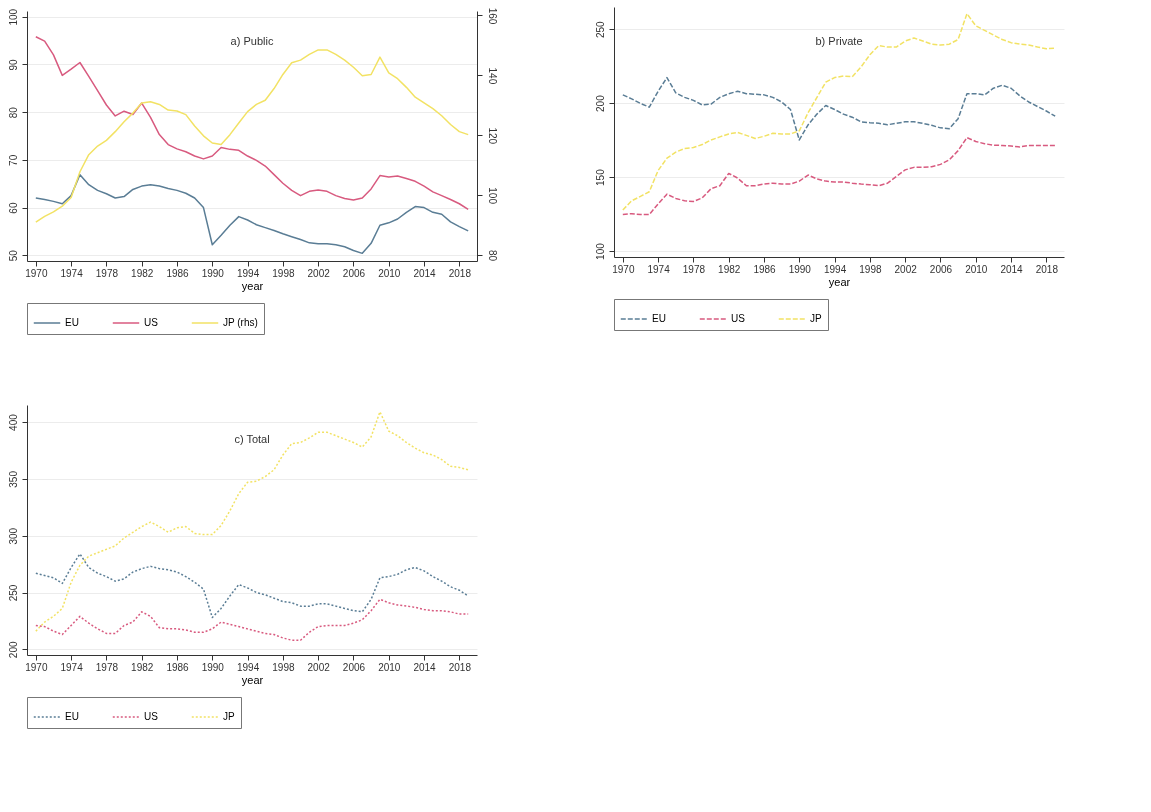 This screenshot has width=1151, height=812. I want to click on y-tick-label: 150, so click(600, 177).